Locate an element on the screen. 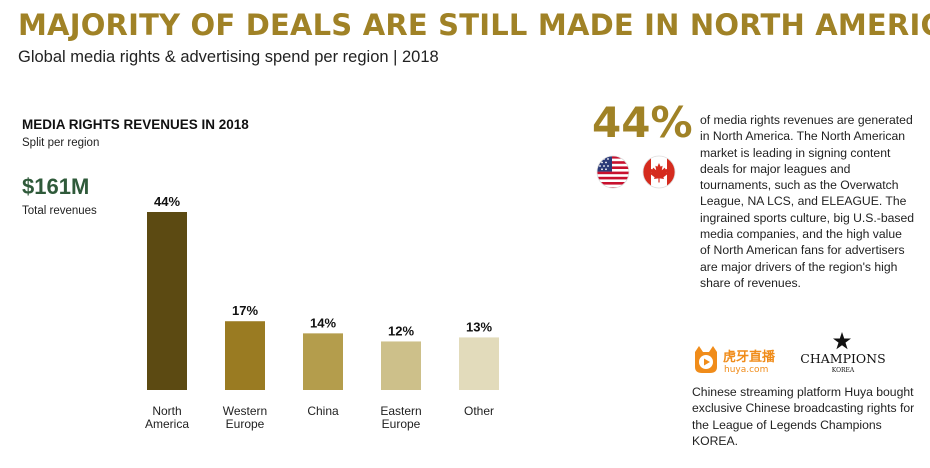 This screenshot has width=930, height=468. chart-title: MEDIA RIGHTS REVENUES IN 2018 is located at coordinates (135, 124).